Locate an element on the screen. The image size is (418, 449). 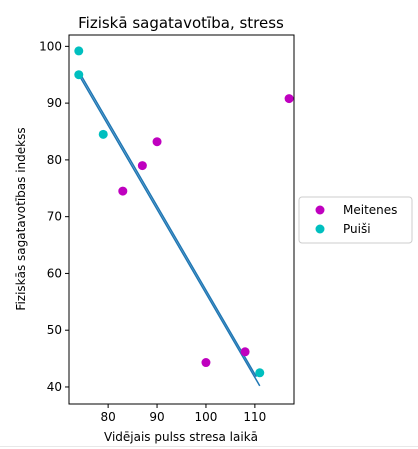
x-tick-label-90: 90 is located at coordinates (156, 417).